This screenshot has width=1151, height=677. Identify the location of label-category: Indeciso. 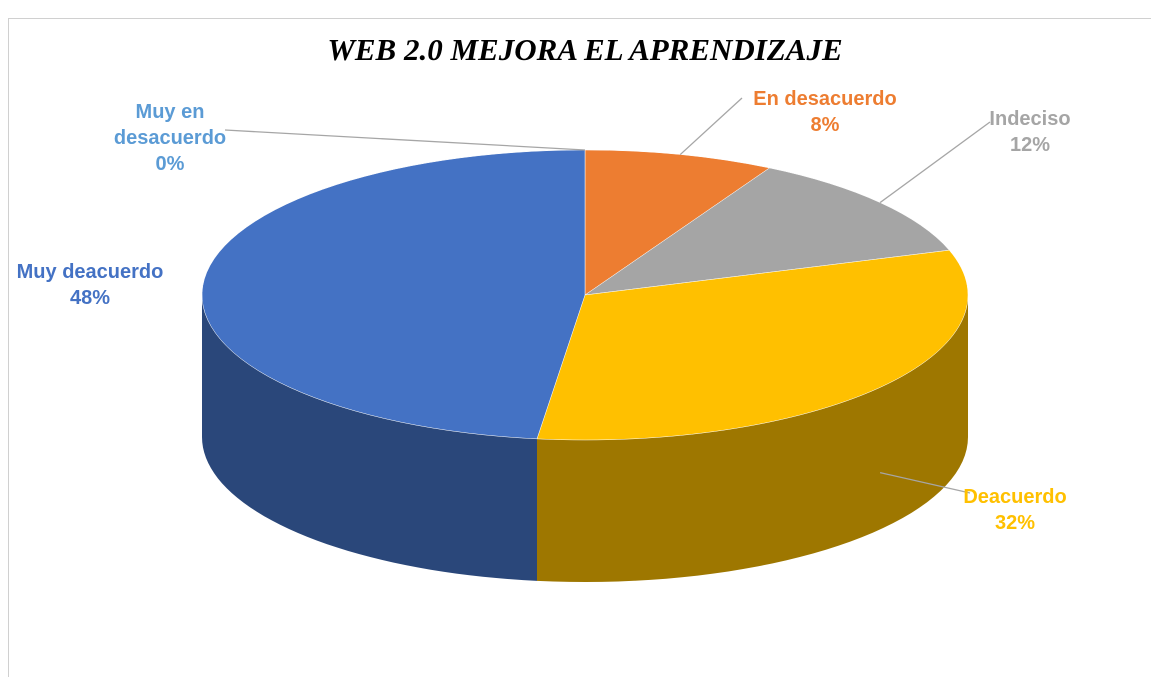
(1030, 119).